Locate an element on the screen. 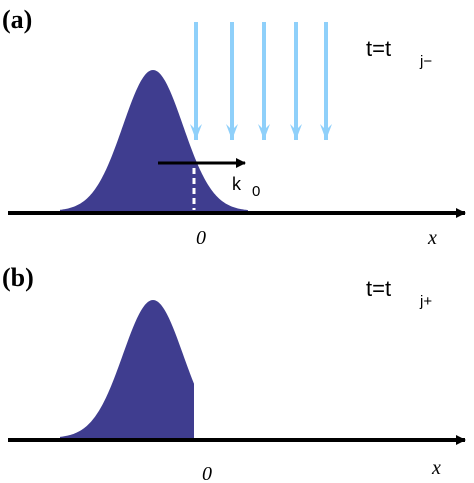 This screenshot has width=474, height=483. time-subscript: j− is located at coordinates (425, 61).